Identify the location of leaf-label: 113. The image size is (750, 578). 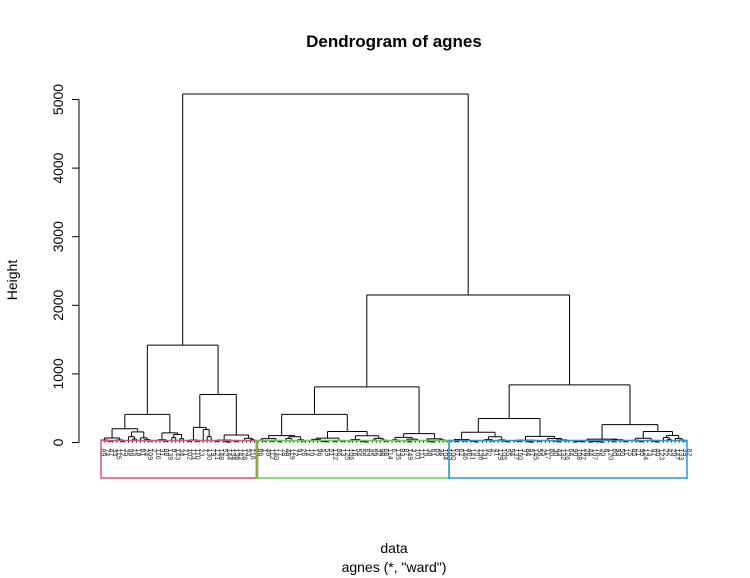
(192, 454).